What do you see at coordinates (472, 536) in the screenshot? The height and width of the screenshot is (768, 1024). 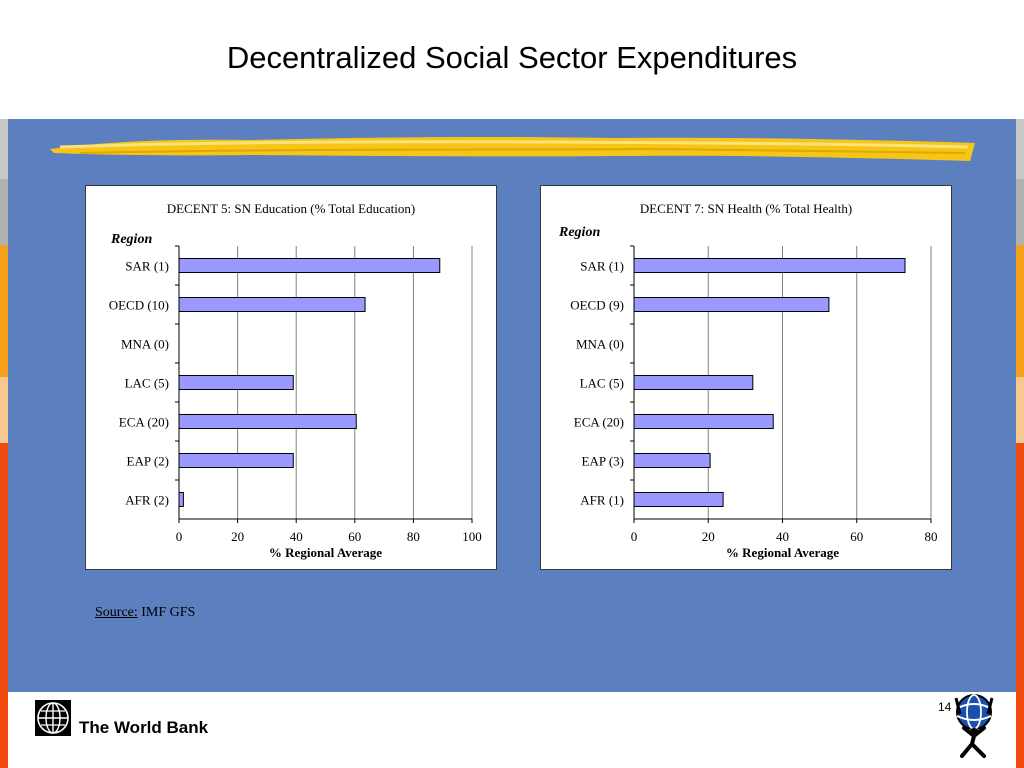 I see `x-tick-label: 100` at bounding box center [472, 536].